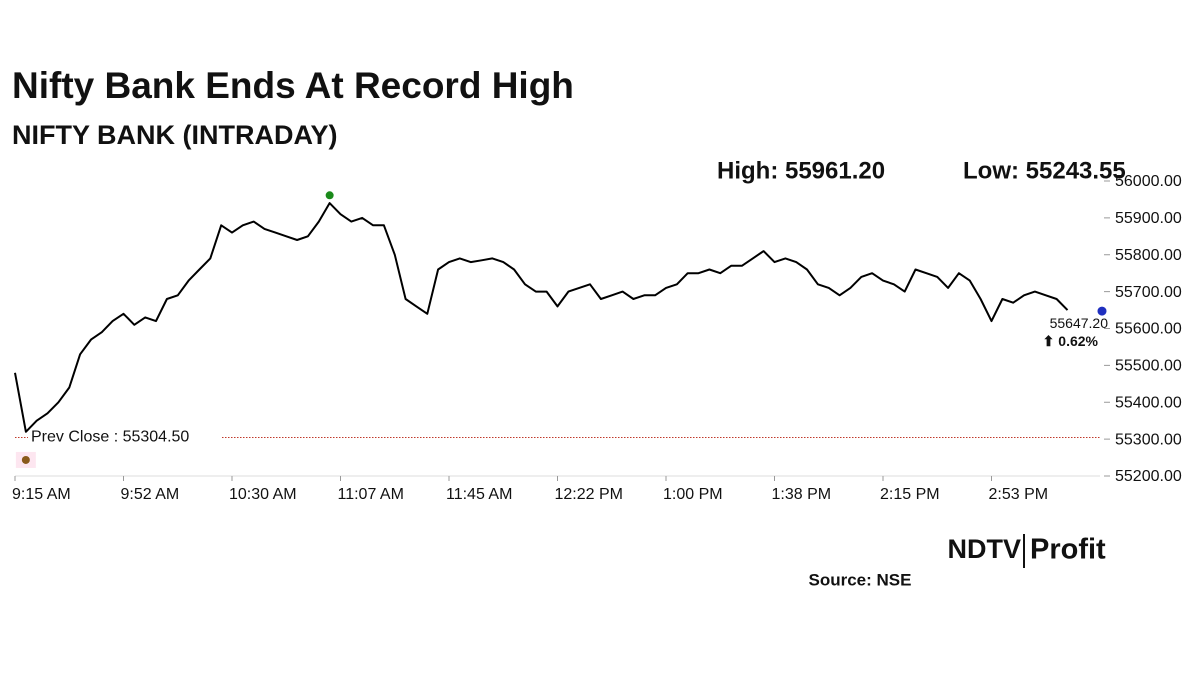  I want to click on x-tick-label: 11:07 AM, so click(371, 494).